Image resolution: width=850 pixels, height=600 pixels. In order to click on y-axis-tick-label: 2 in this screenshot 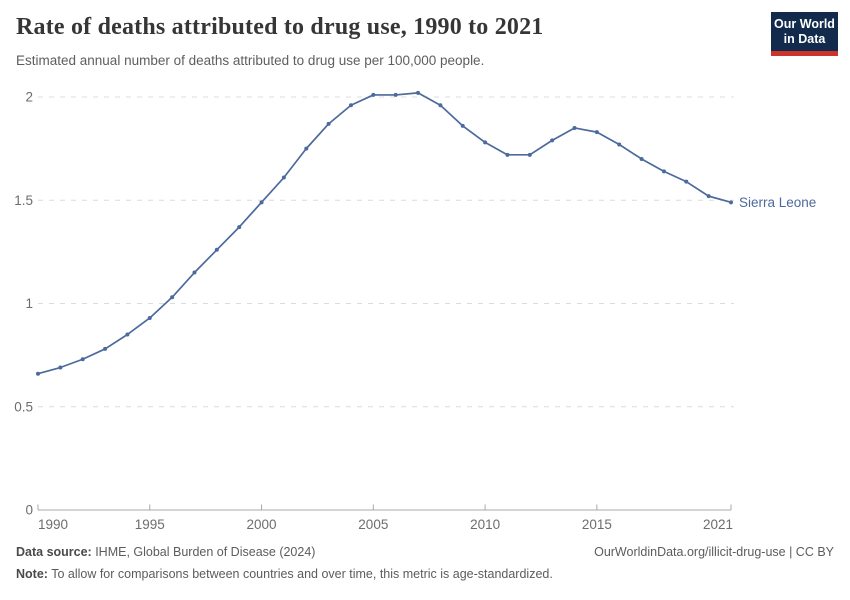, I will do `click(29, 97)`.